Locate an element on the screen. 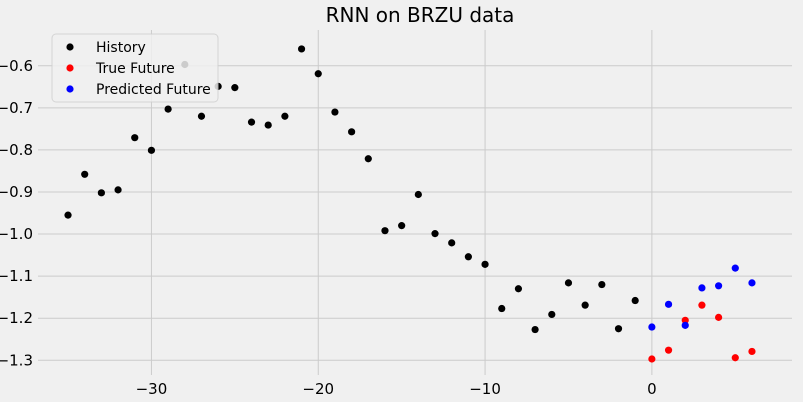 The image size is (803, 402). y-tick-label: −1.3 is located at coordinates (16, 360).